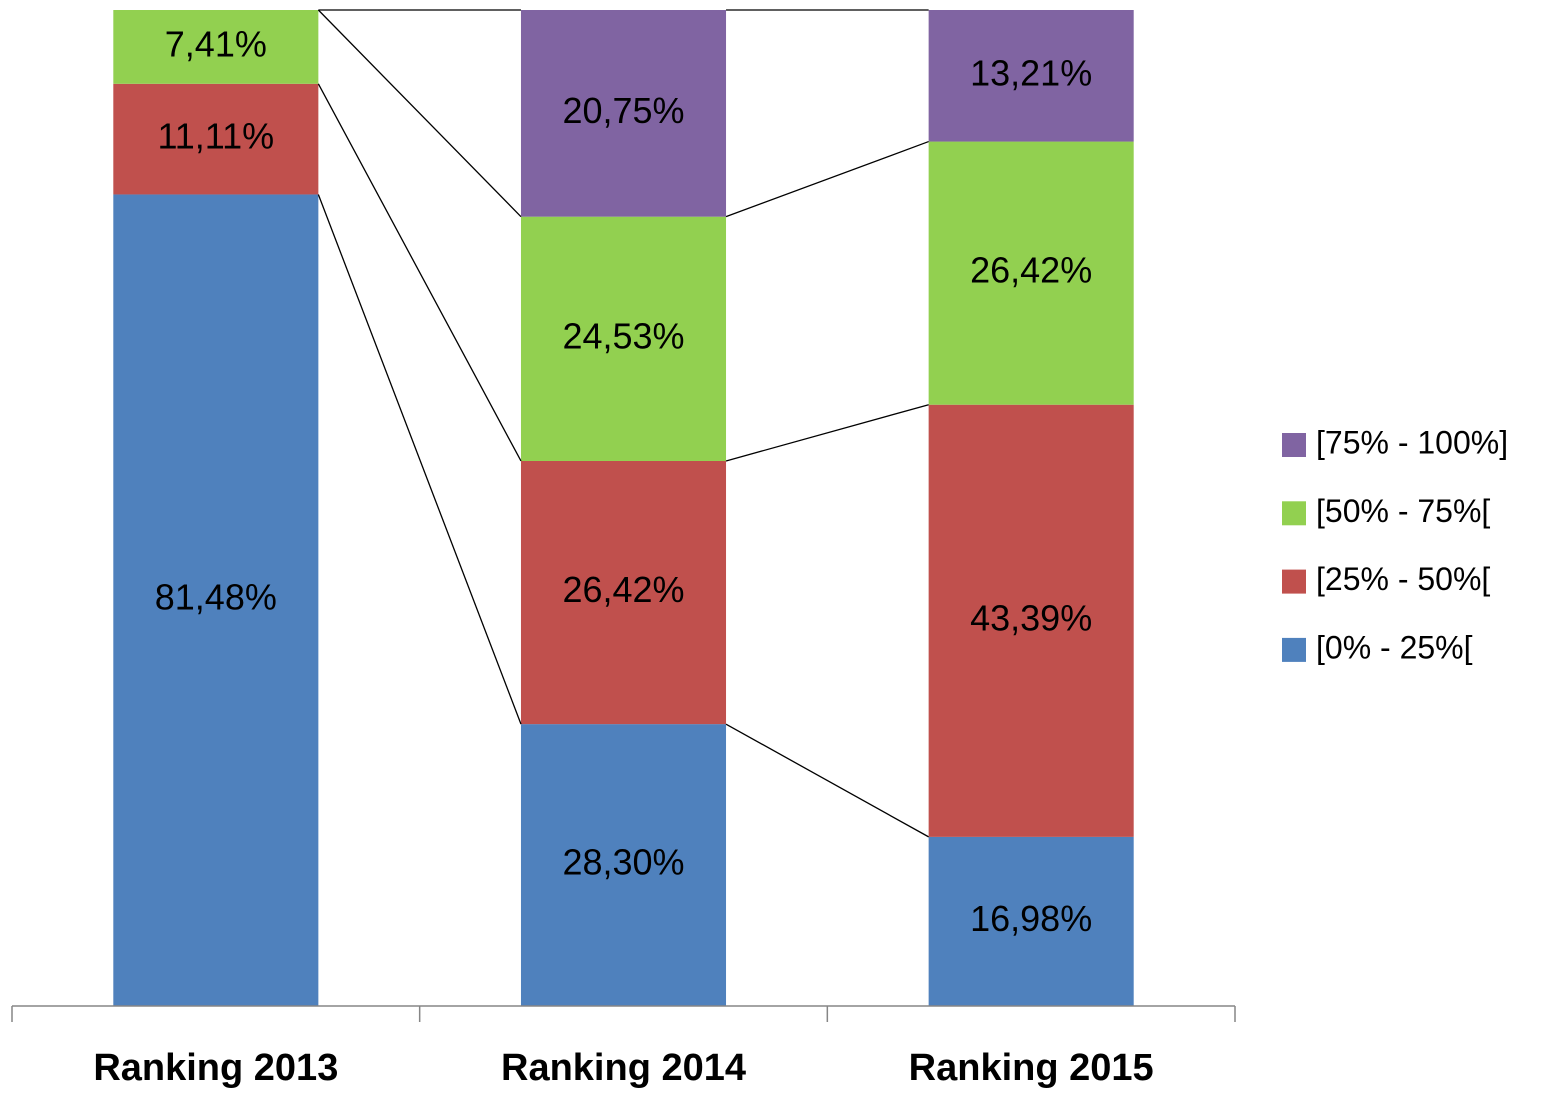 The height and width of the screenshot is (1093, 1559). What do you see at coordinates (215, 1068) in the screenshot?
I see `x-tick-label: Ranking 2013` at bounding box center [215, 1068].